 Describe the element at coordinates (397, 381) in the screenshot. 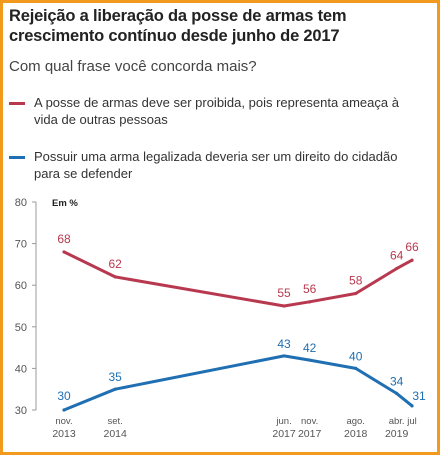

I see `data-label: 34` at that location.